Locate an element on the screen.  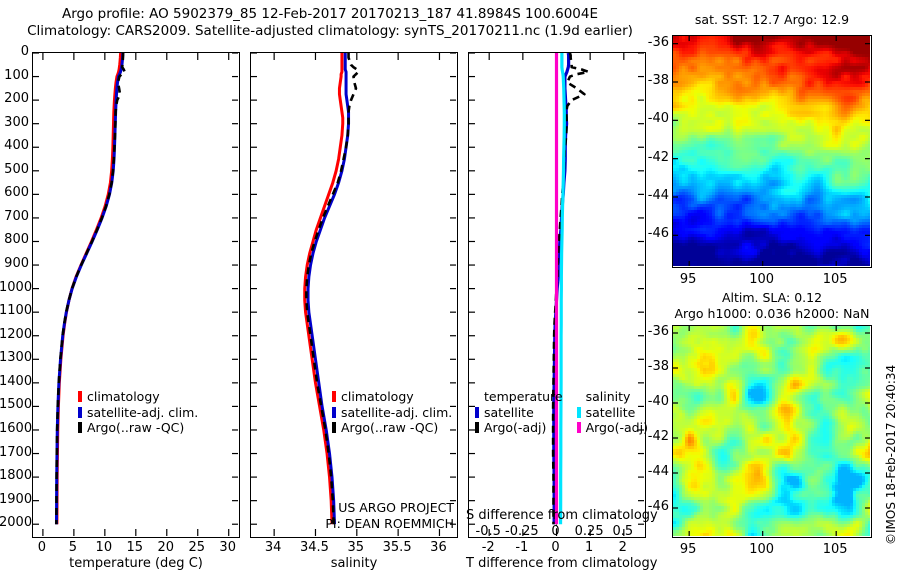
salinity-axis-label: salinity is located at coordinates (354, 563).